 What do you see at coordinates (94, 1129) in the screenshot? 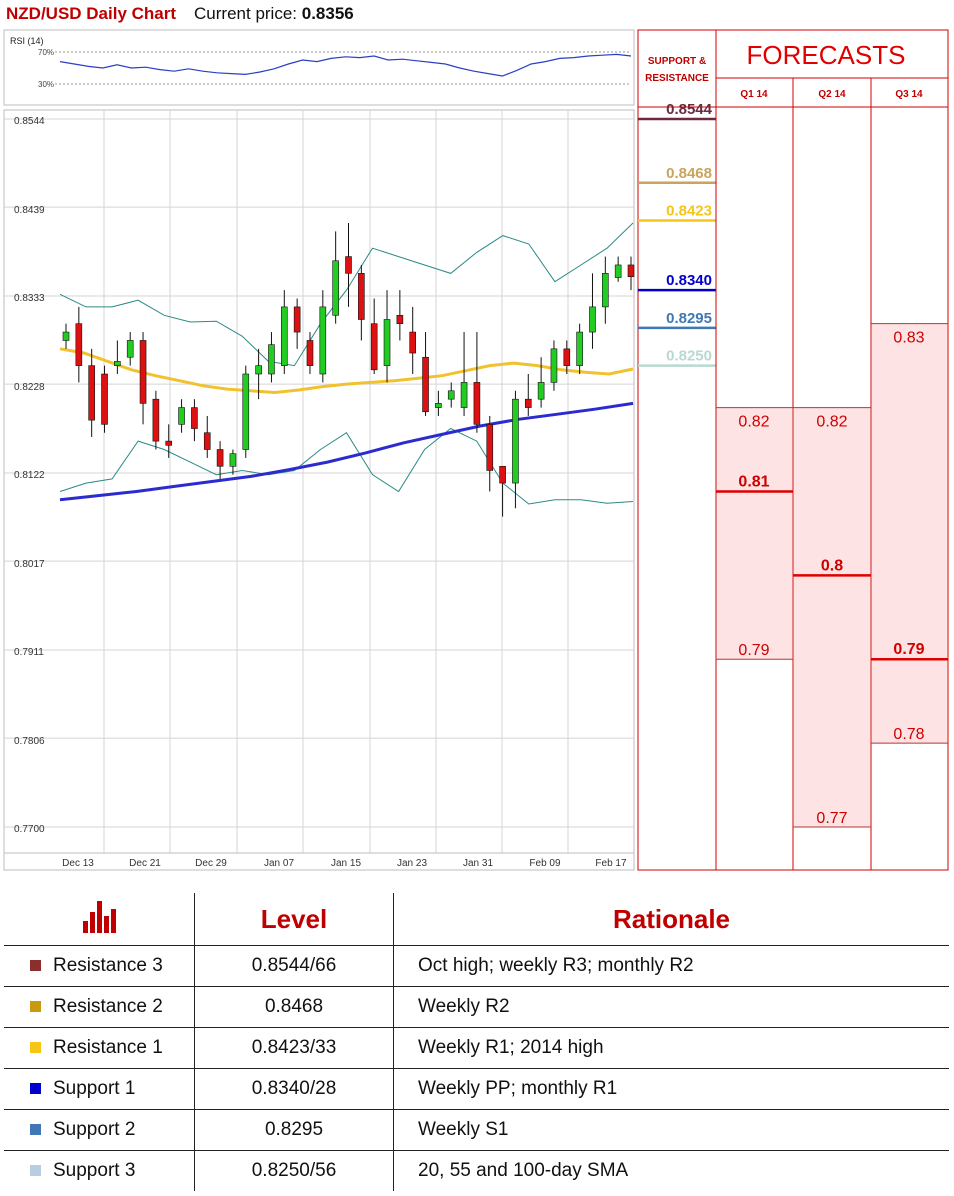
I see `level-name: Support 2` at bounding box center [94, 1129].